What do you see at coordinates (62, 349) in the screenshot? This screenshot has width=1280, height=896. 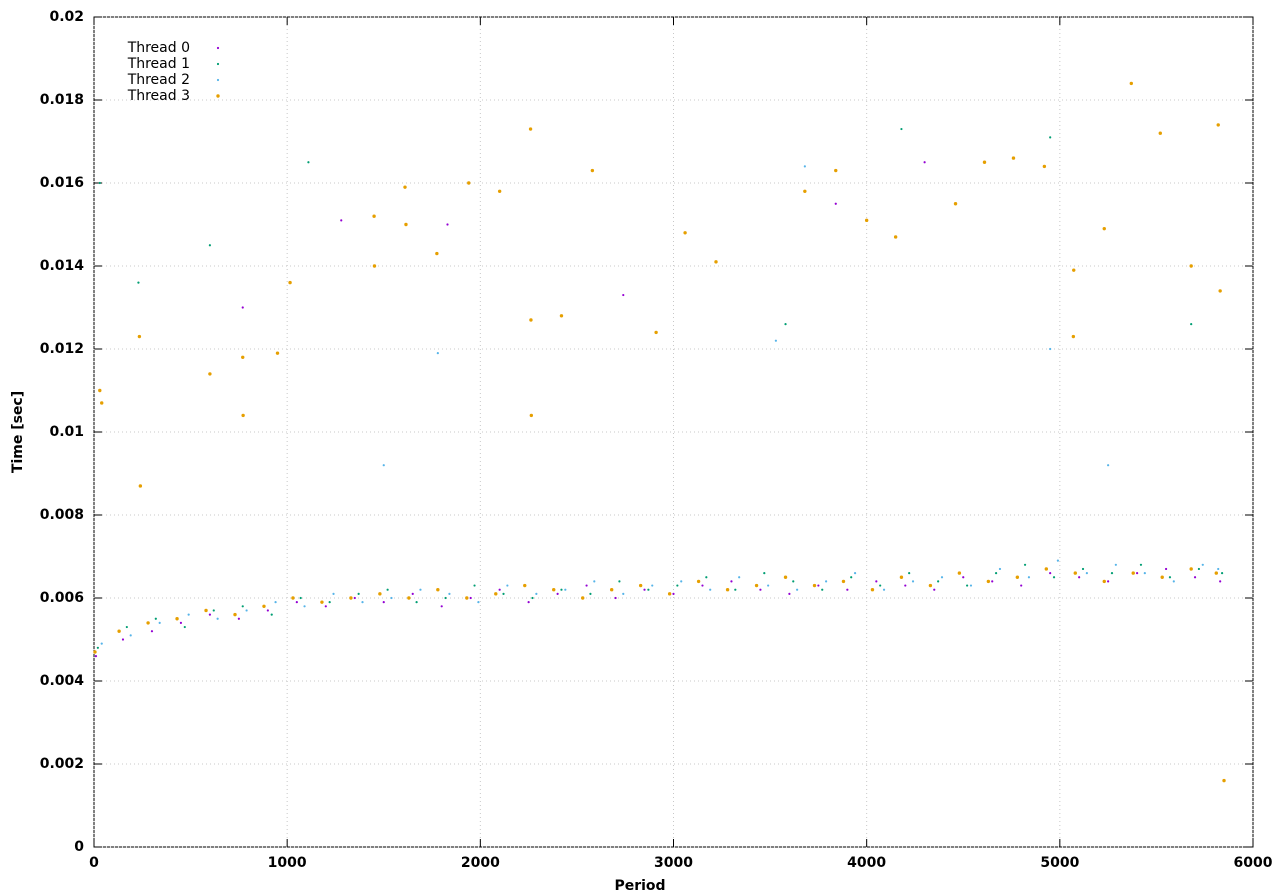 I see `y-tick-label: 0.012` at bounding box center [62, 349].